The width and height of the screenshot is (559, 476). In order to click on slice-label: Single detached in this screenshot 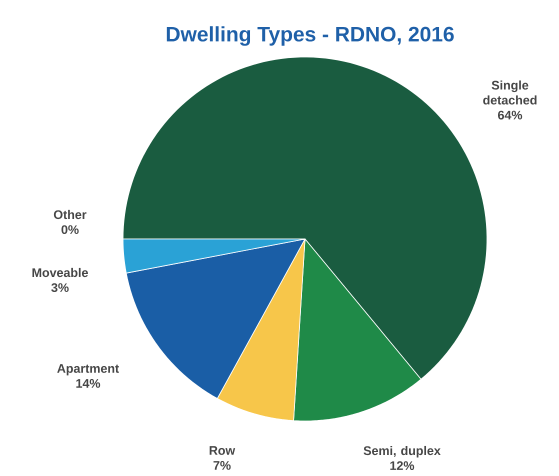, I will do `click(510, 92)`.